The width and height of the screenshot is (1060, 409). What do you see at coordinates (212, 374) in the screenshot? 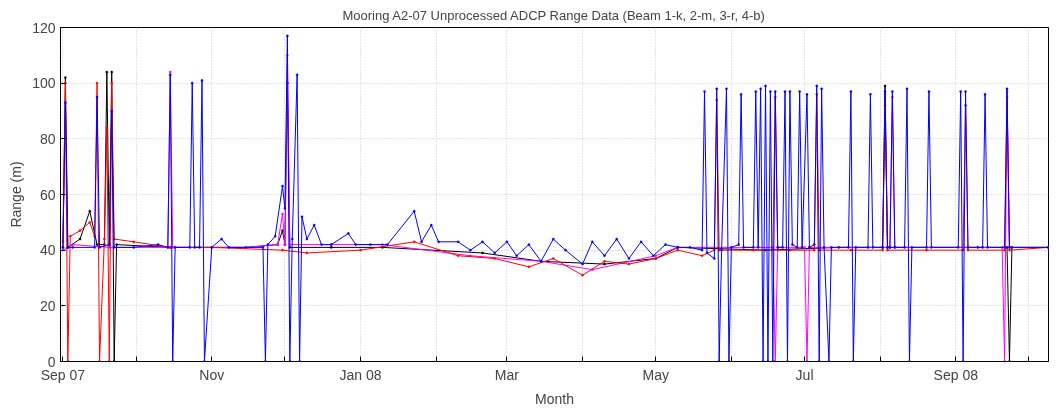
I see `x-tick-label: Nov` at bounding box center [212, 374].